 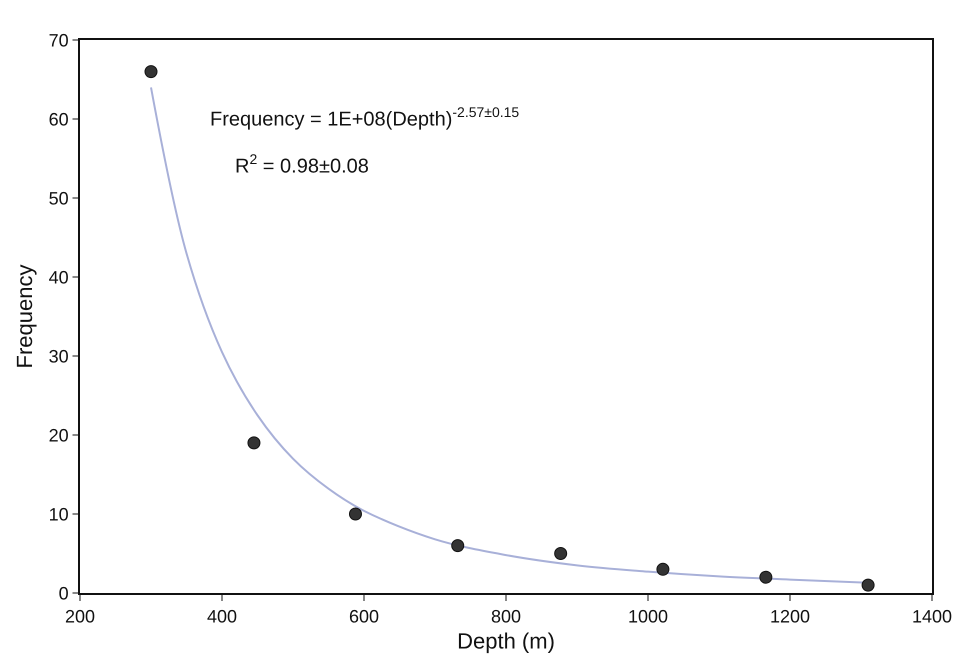 What do you see at coordinates (58, 277) in the screenshot?
I see `y-tick-label: 40` at bounding box center [58, 277].